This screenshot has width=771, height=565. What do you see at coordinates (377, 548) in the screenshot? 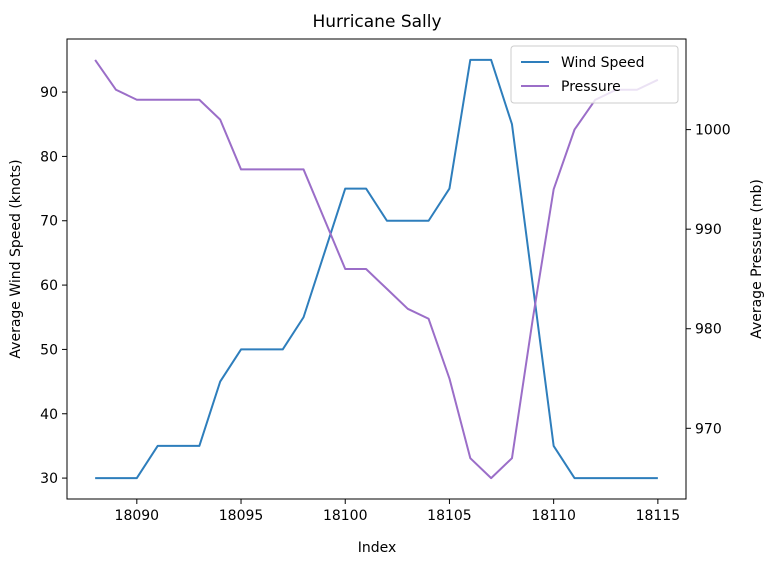
I see `x-axis-label: Index` at bounding box center [377, 548].